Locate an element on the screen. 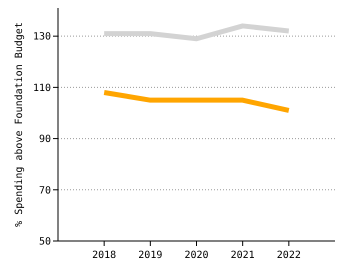 The image size is (350, 275). y-tick-label: 50 is located at coordinates (44, 242).